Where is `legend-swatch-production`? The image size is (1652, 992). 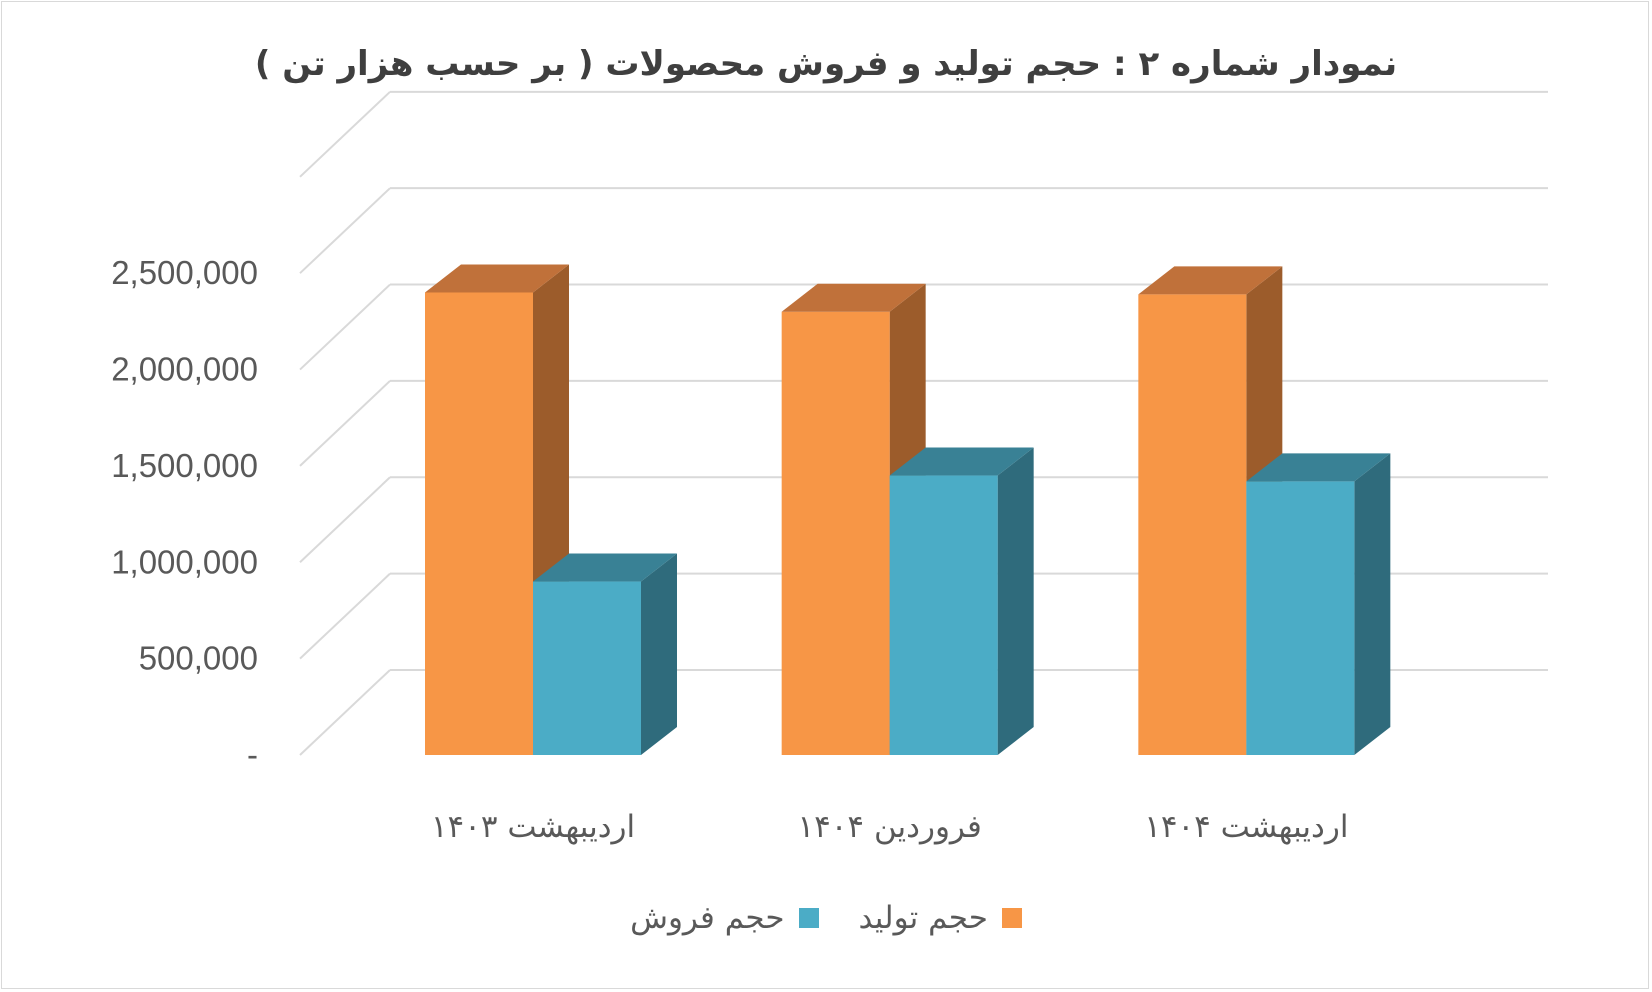
legend-swatch-production is located at coordinates (1011, 918).